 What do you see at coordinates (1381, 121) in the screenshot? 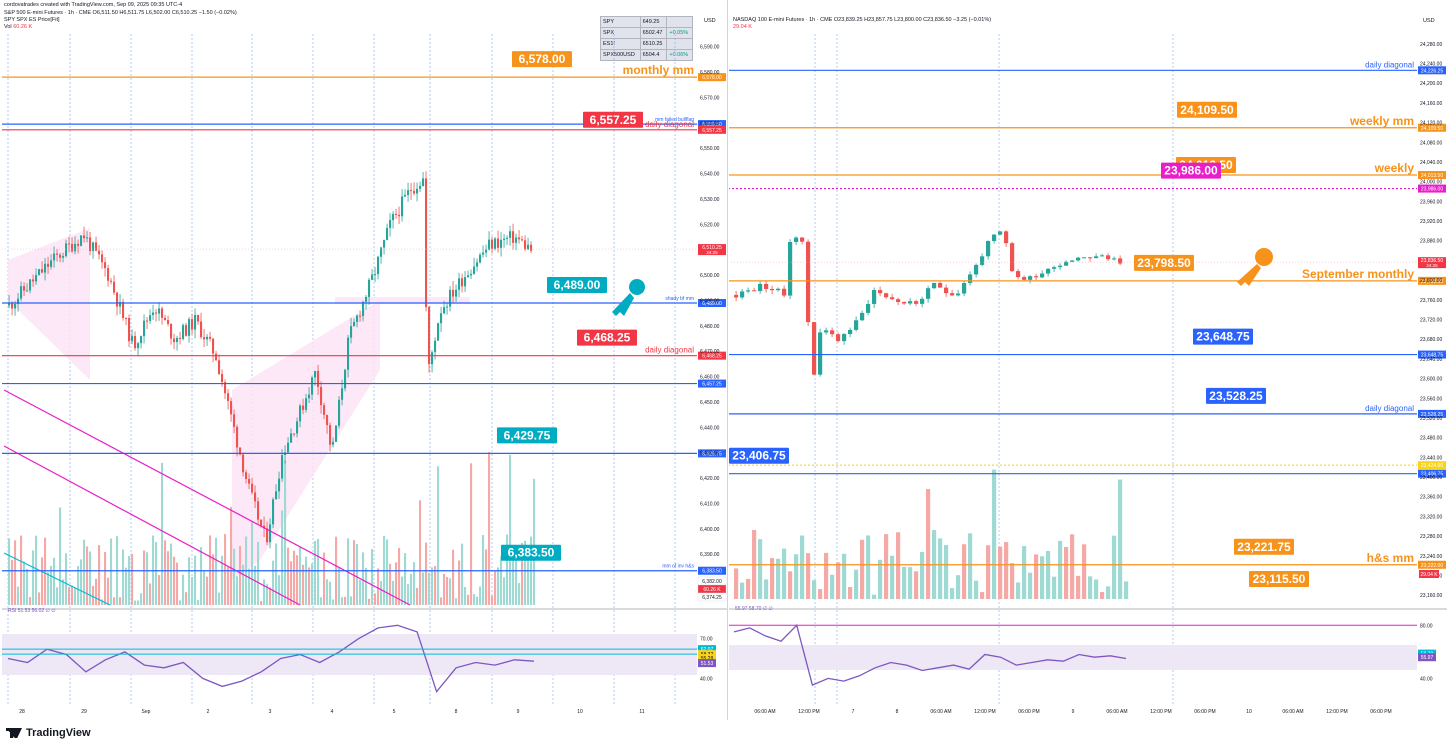
I see `price-level-note: weekly mm` at bounding box center [1381, 121].